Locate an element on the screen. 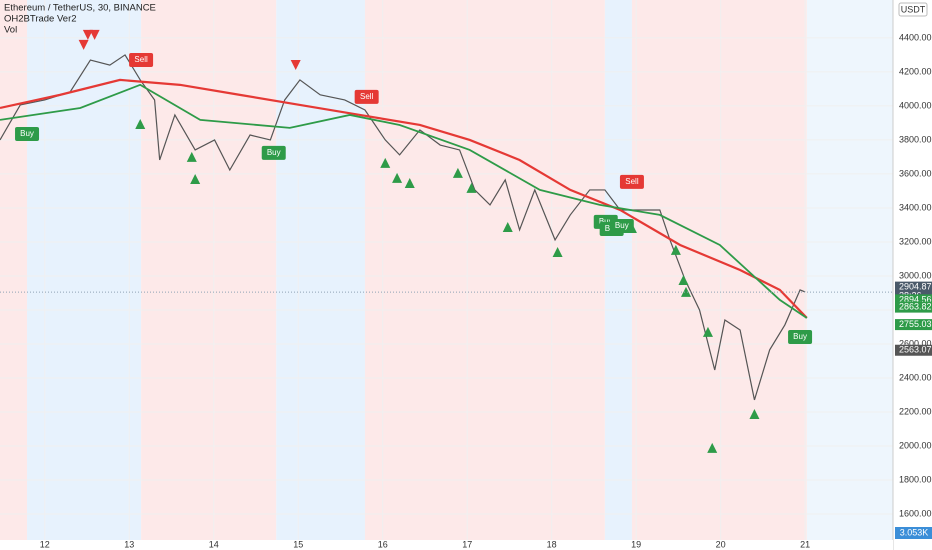  chart-title: Ethereum / TetherUS, 30, BINANCE is located at coordinates (80, 8).